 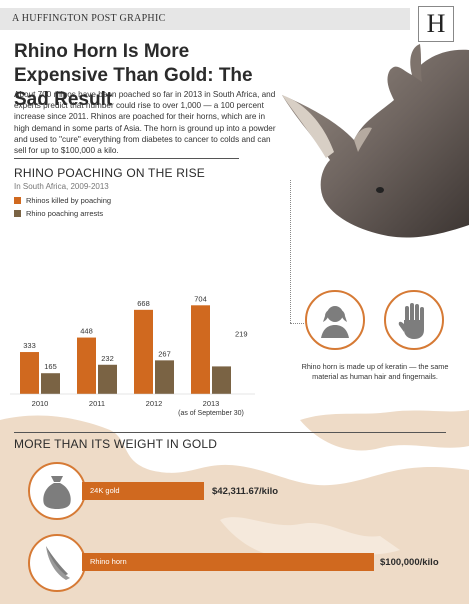 I want to click on rhino-horn-icon, so click(x=58, y=563).